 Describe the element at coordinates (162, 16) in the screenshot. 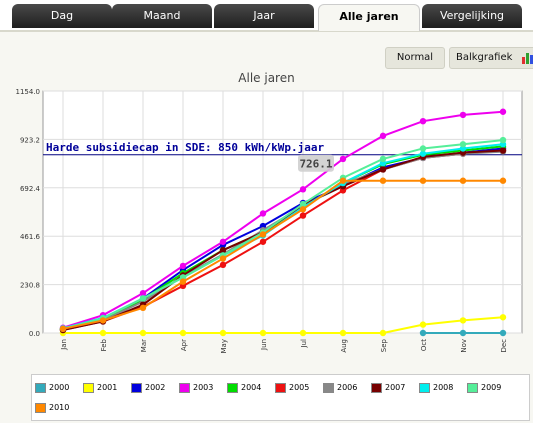

I see `tab-maand: Maand` at that location.